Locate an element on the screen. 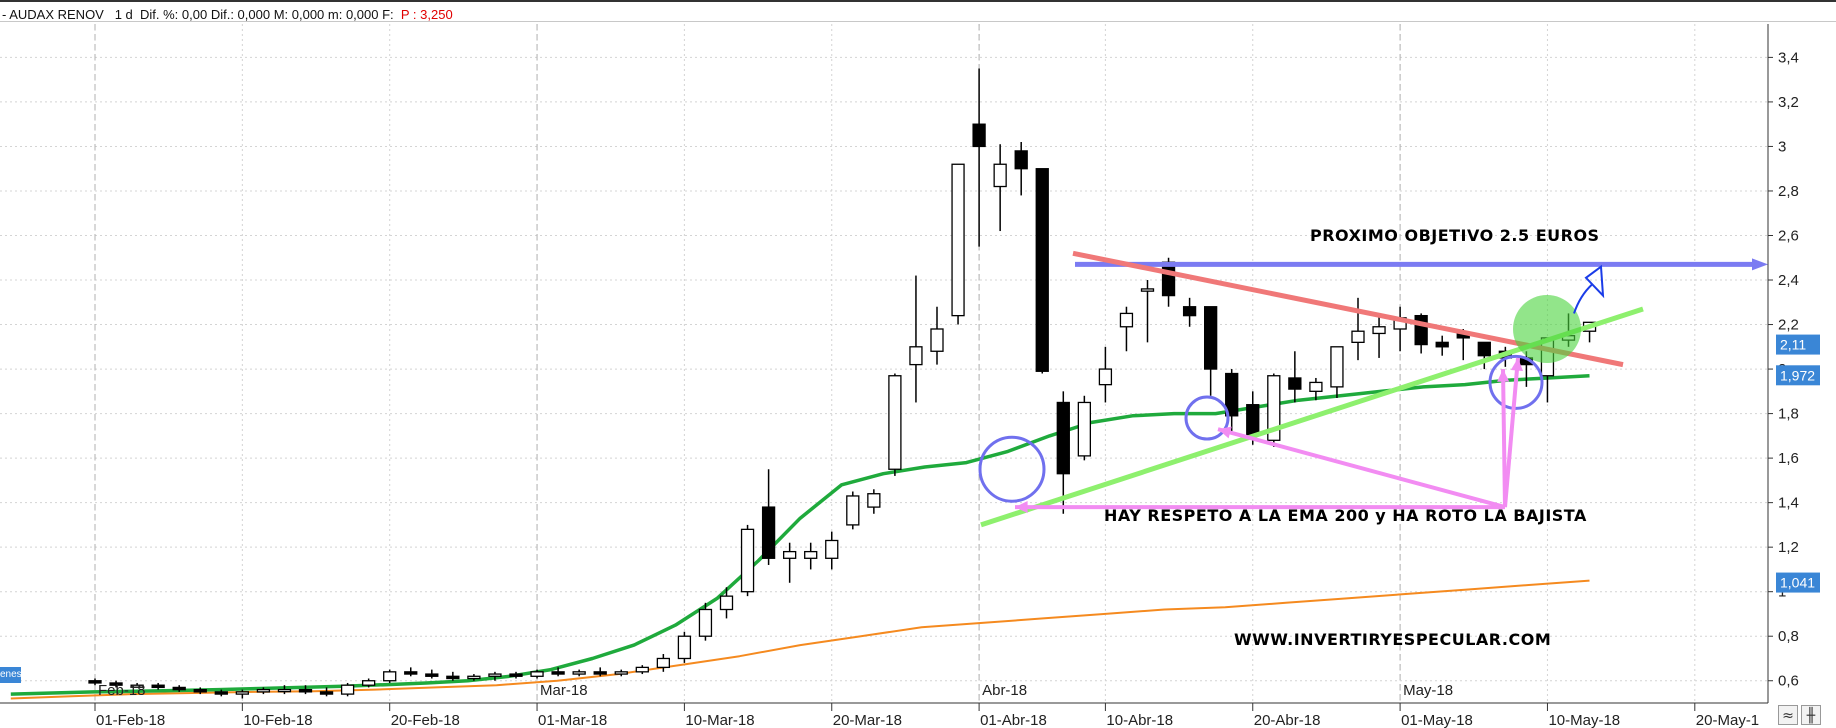 Image resolution: width=1836 pixels, height=728 pixels. candlestick-icon: ╫ is located at coordinates (1811, 715).